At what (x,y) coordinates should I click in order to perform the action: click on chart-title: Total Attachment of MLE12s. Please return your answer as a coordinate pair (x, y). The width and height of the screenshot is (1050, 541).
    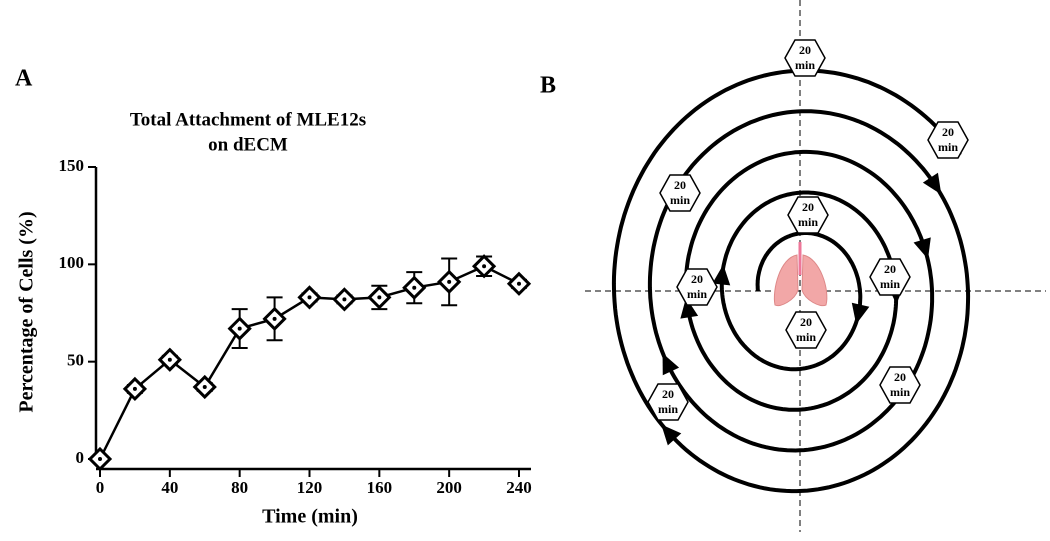
    Looking at the image, I should click on (248, 119).